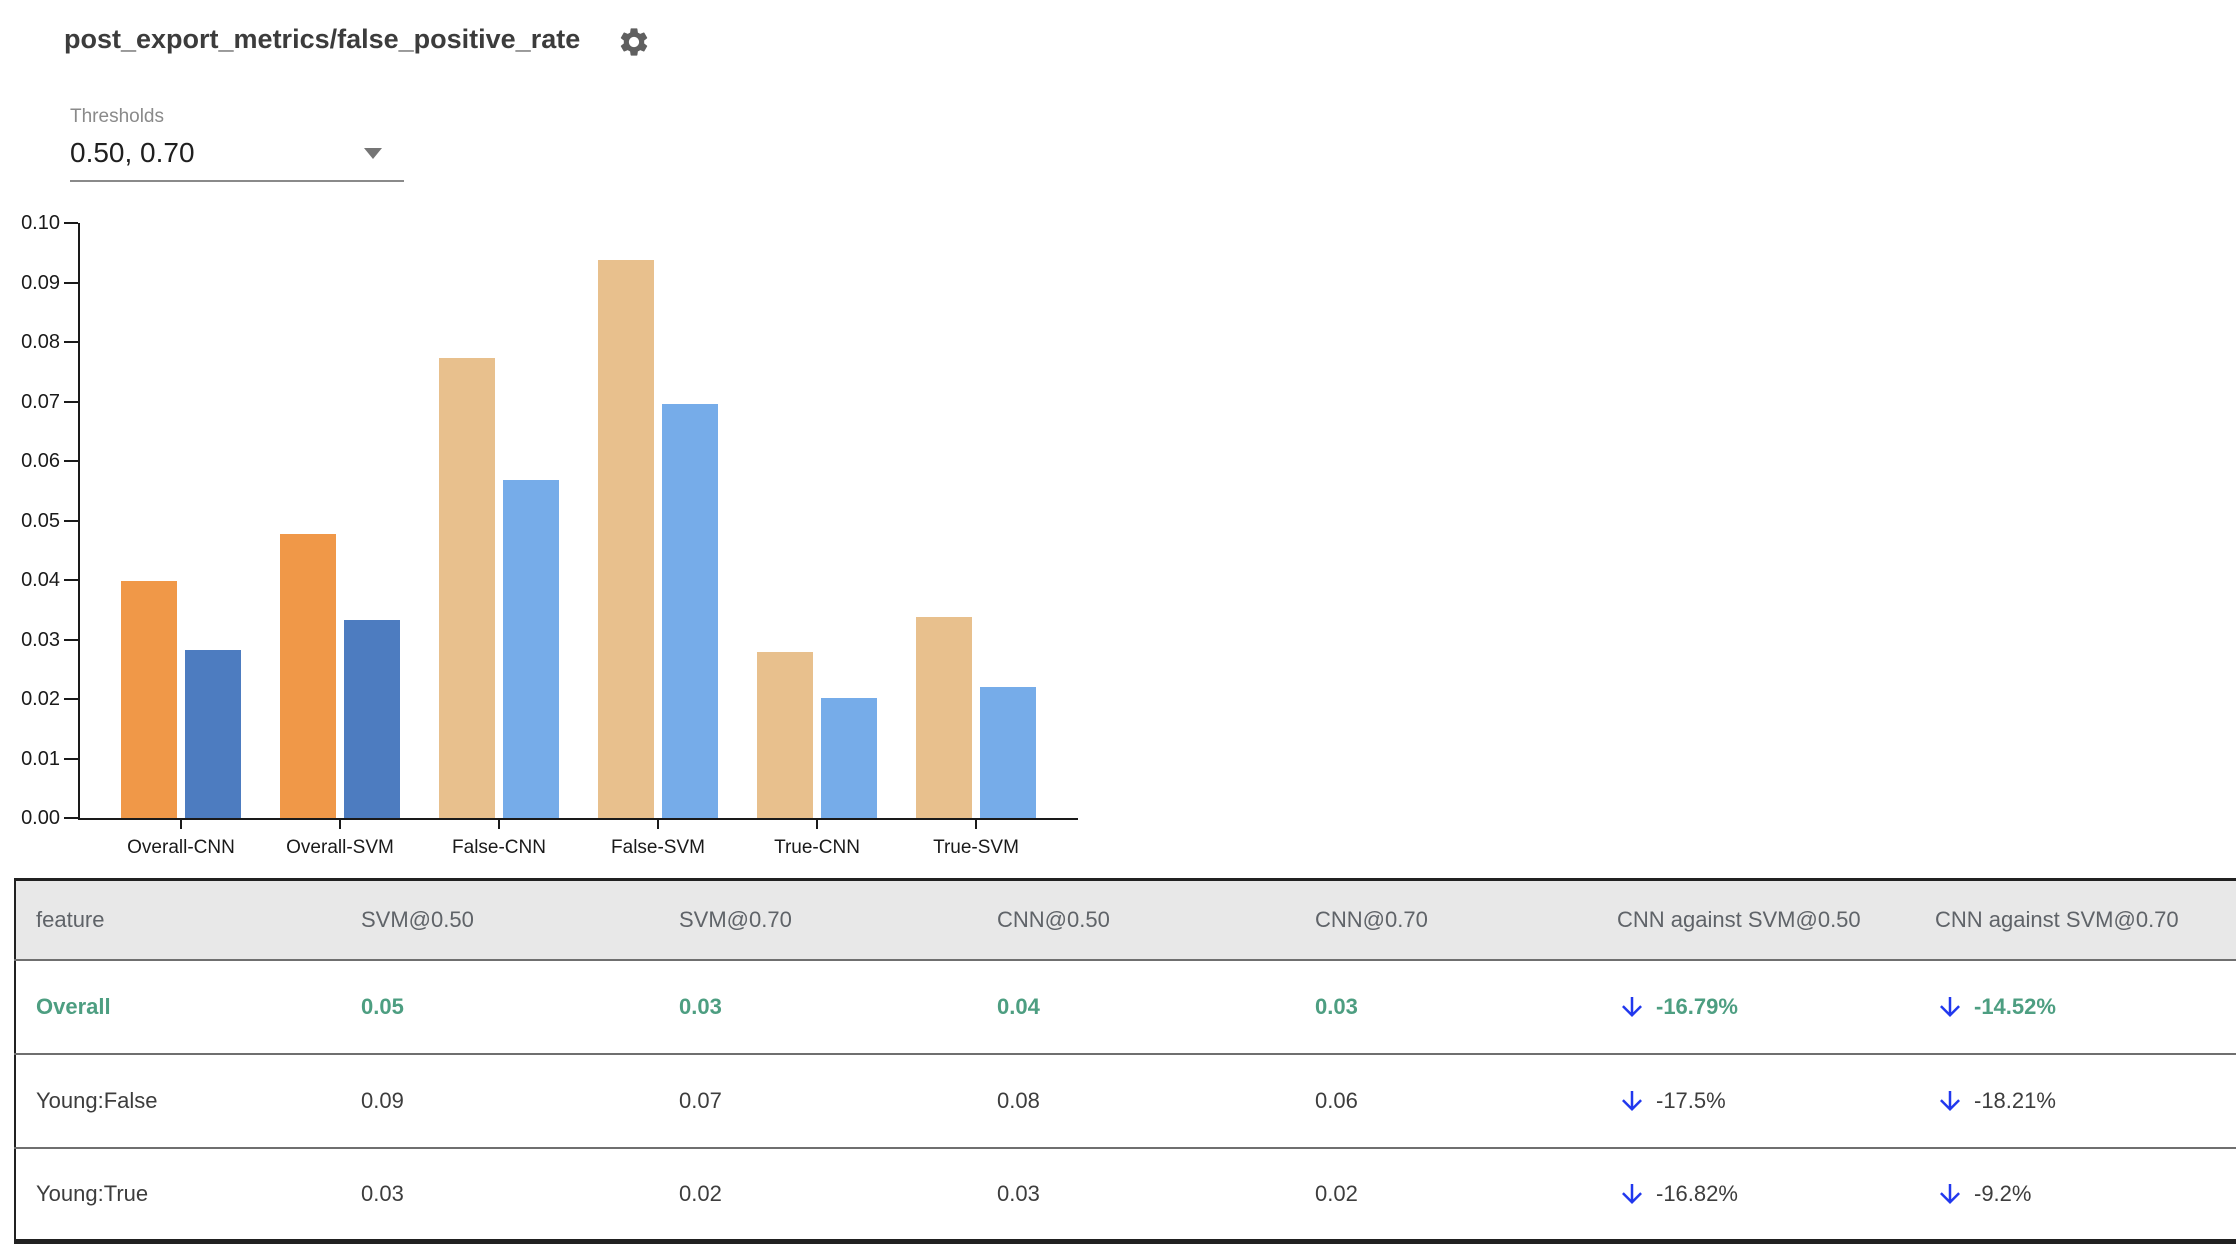  Describe the element at coordinates (1764, 1195) in the screenshot. I see `delta-cell: -16.82%` at that location.